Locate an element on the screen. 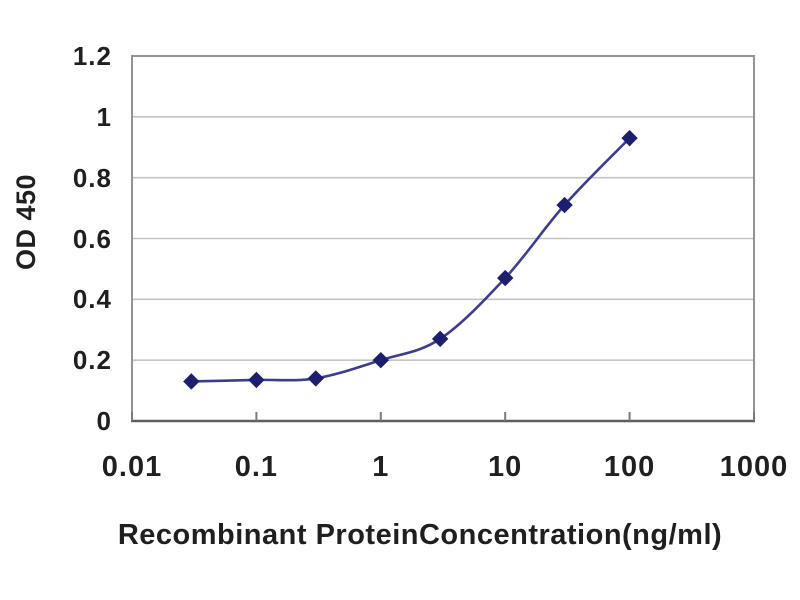  x-tick-label: 100 is located at coordinates (629, 467).